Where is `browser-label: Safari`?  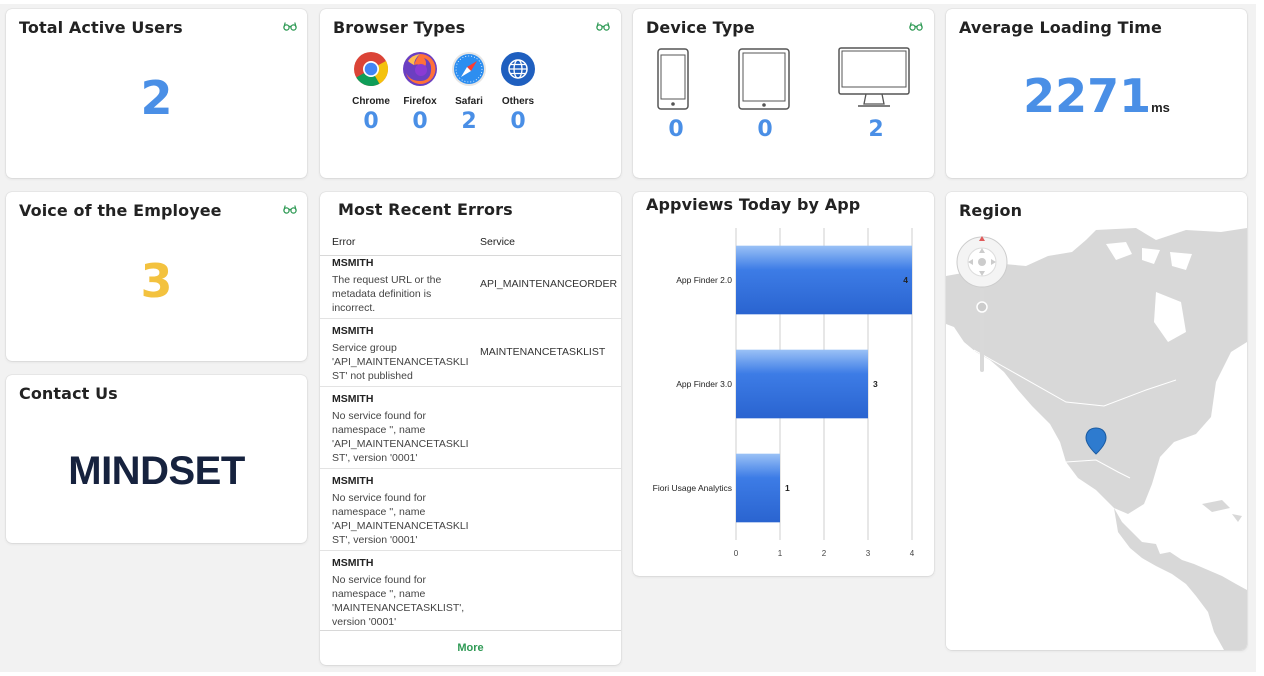 browser-label: Safari is located at coordinates (469, 101).